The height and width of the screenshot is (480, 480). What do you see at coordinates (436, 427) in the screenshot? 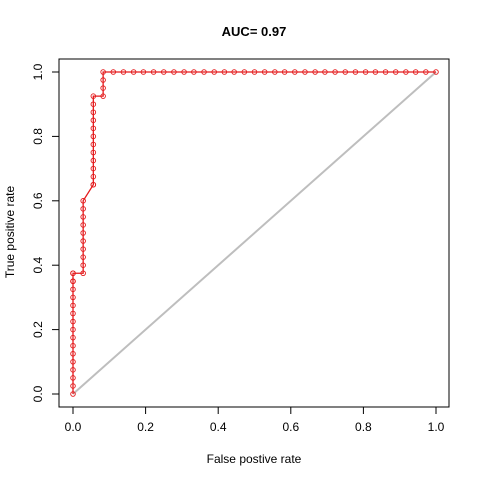
I see `x-tick-label: 1.0` at bounding box center [436, 427].